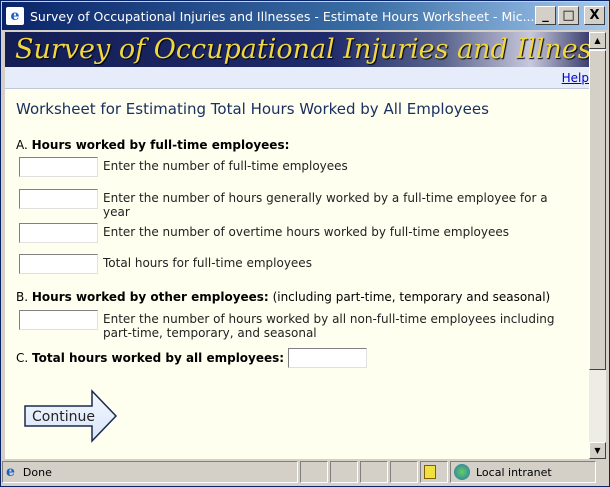 This screenshot has width=610, height=487. What do you see at coordinates (434, 472) in the screenshot?
I see `lock-icon` at bounding box center [434, 472].